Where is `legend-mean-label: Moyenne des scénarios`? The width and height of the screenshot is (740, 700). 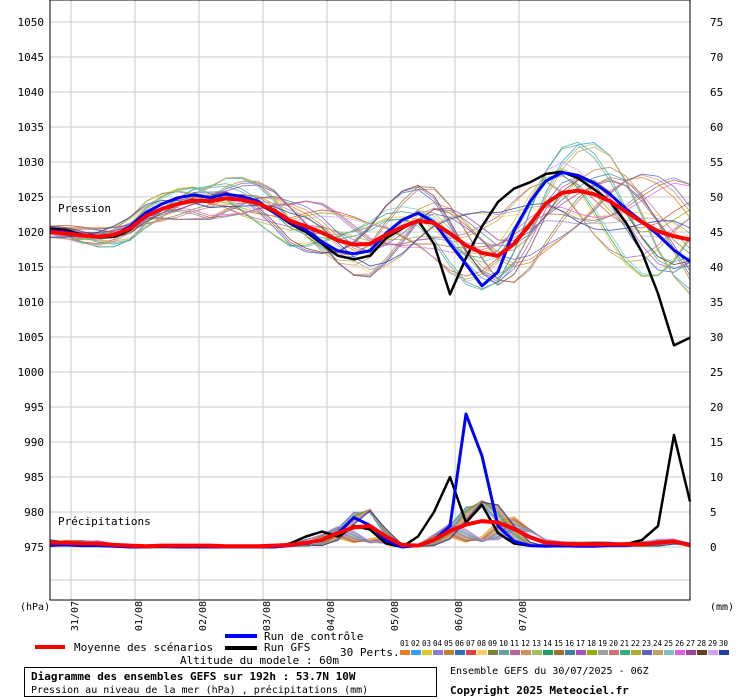 legend-mean-label: Moyenne des scénarios is located at coordinates (143, 647).